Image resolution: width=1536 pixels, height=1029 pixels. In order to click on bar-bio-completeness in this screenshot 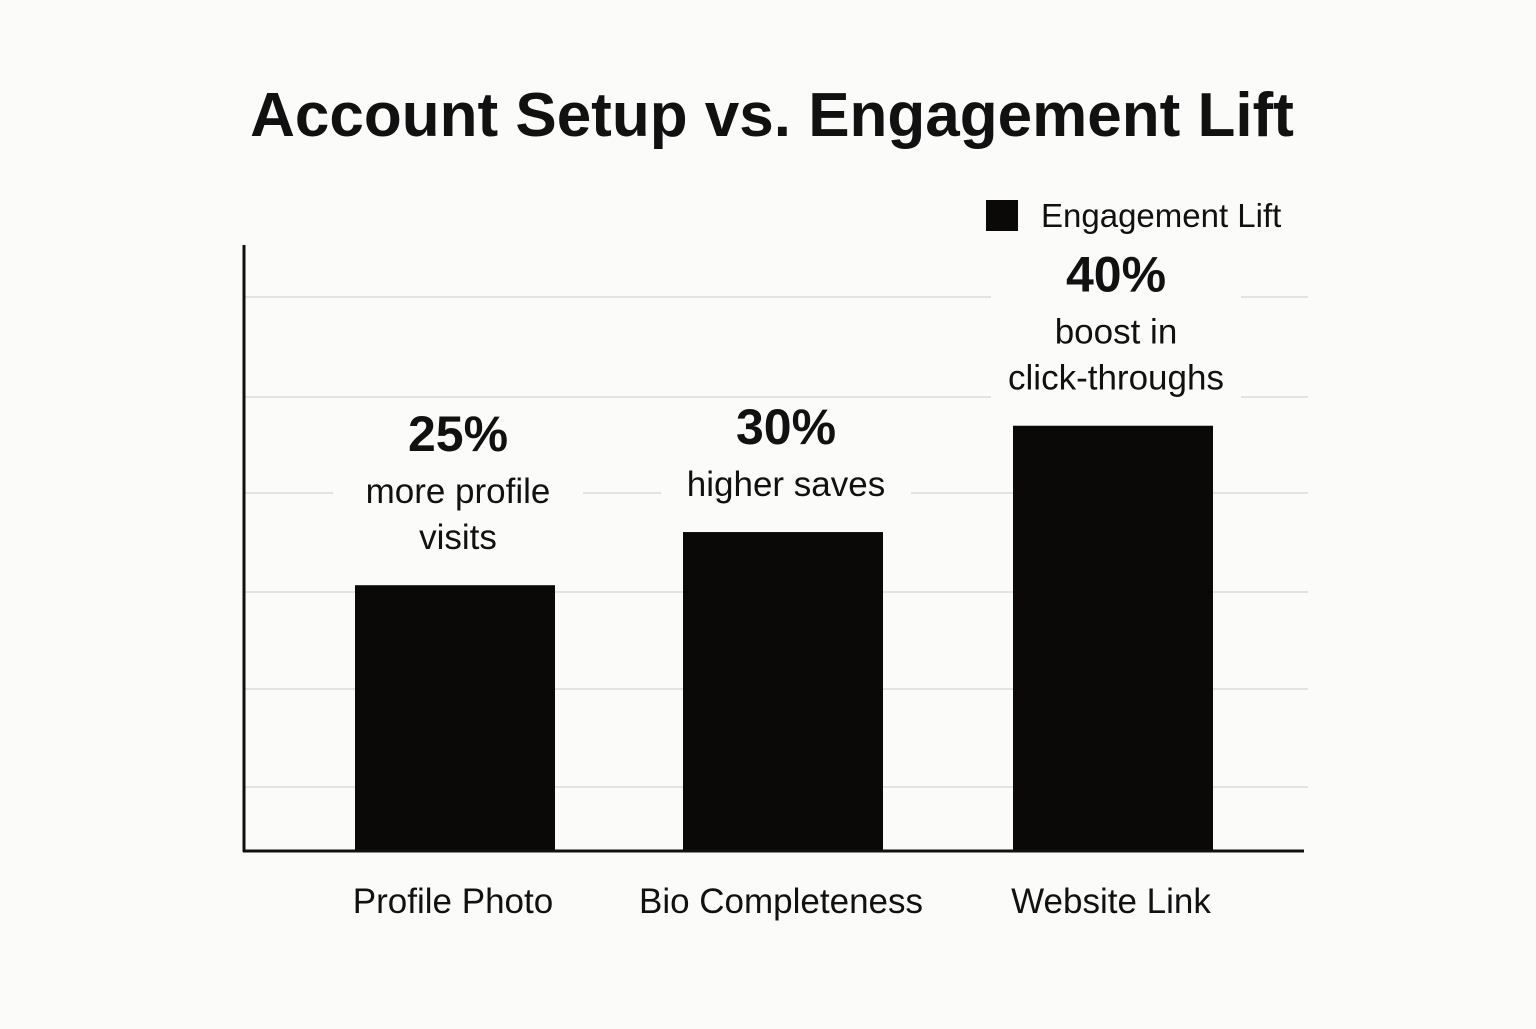, I will do `click(783, 691)`.